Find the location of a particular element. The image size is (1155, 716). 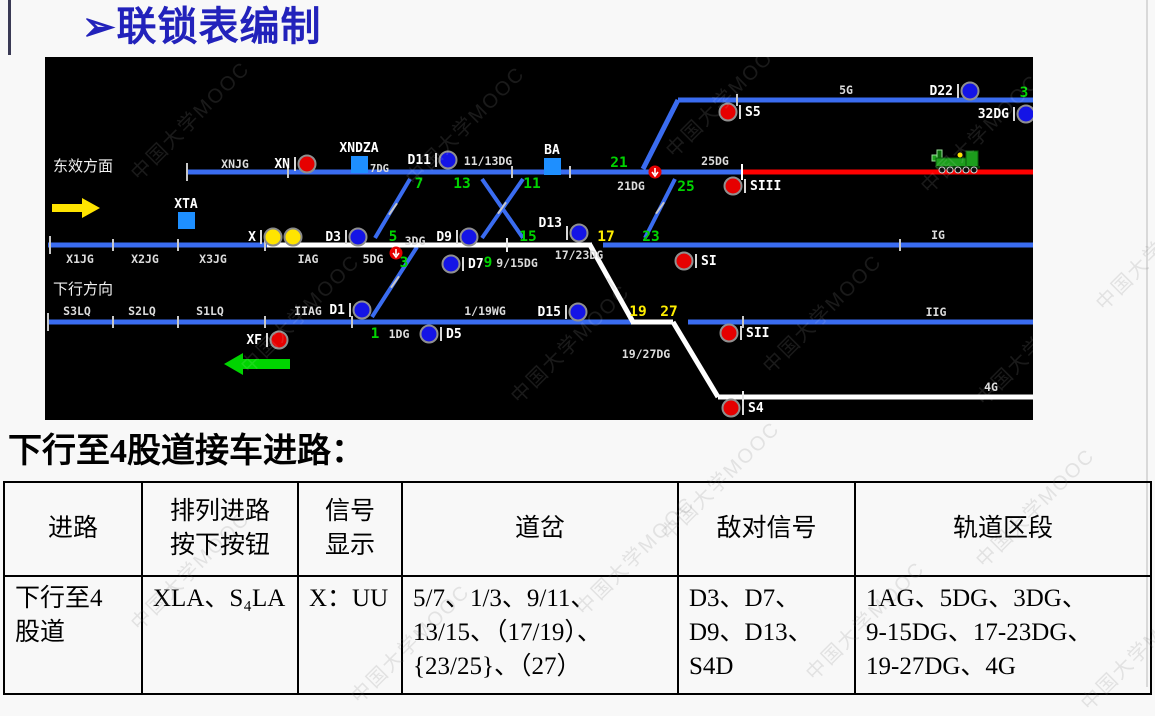

signal-X: X is located at coordinates (275, 237).